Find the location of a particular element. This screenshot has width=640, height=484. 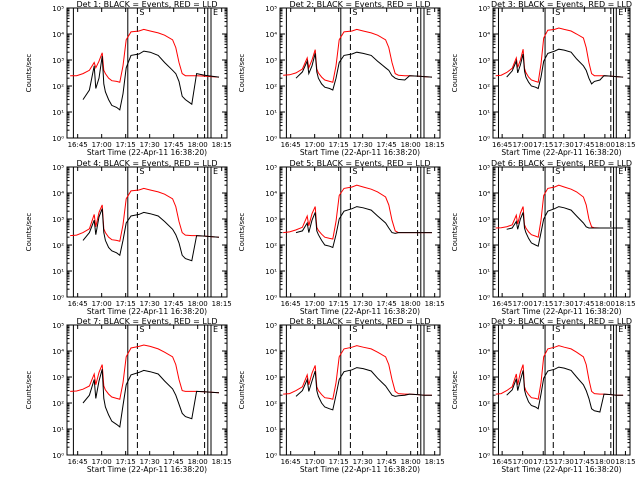

panel-title: Det 4: BLACK = Events, RED = LLD is located at coordinates (147, 163).